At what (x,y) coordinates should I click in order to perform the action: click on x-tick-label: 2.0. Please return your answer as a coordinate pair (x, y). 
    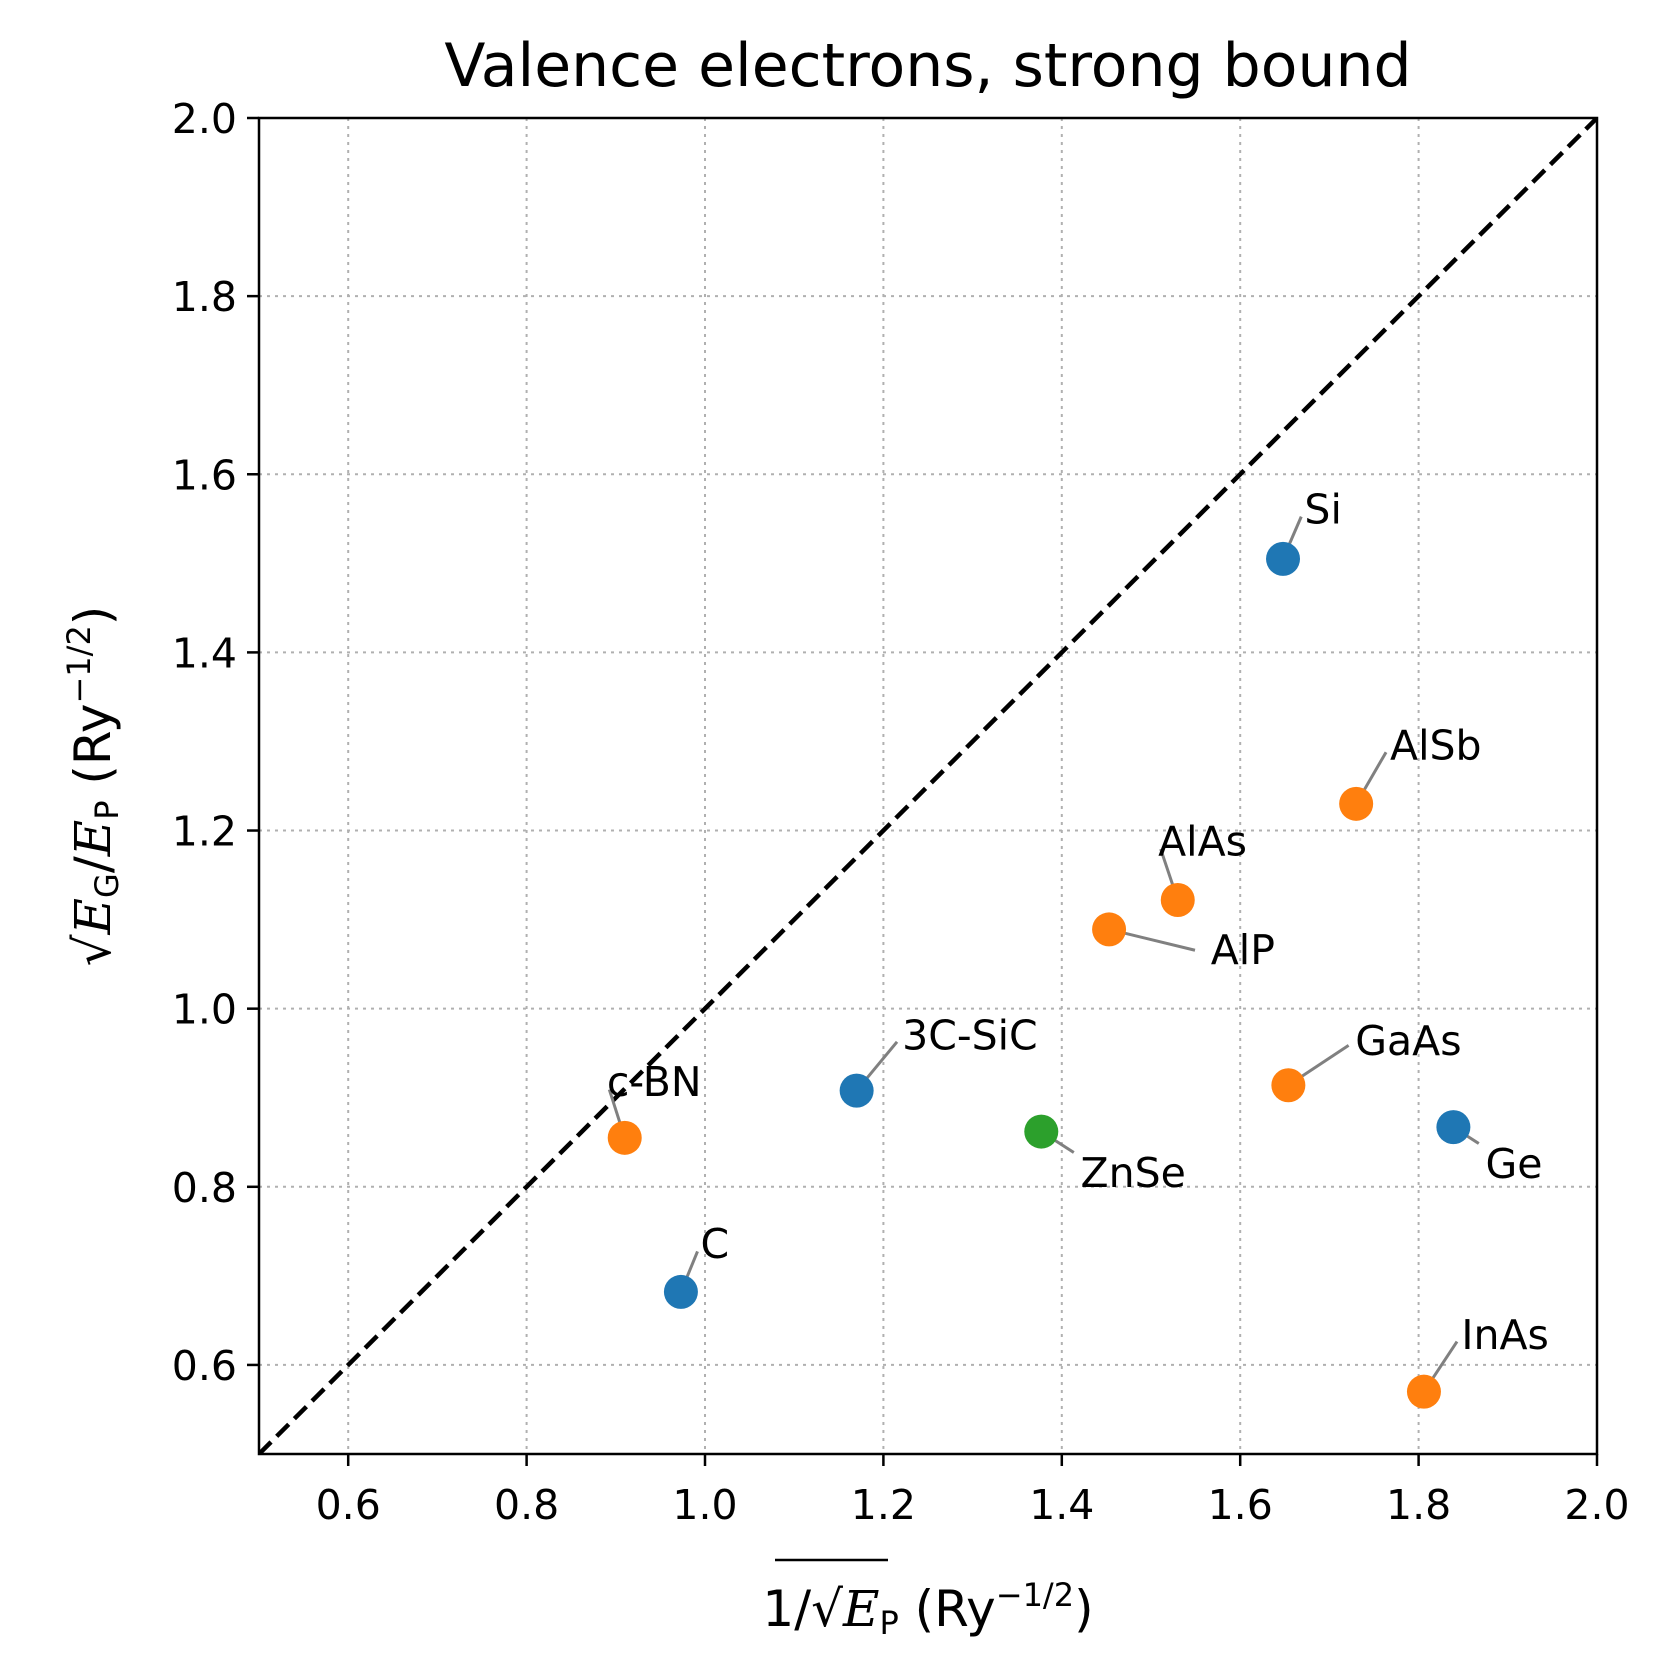
    Looking at the image, I should click on (1596, 1505).